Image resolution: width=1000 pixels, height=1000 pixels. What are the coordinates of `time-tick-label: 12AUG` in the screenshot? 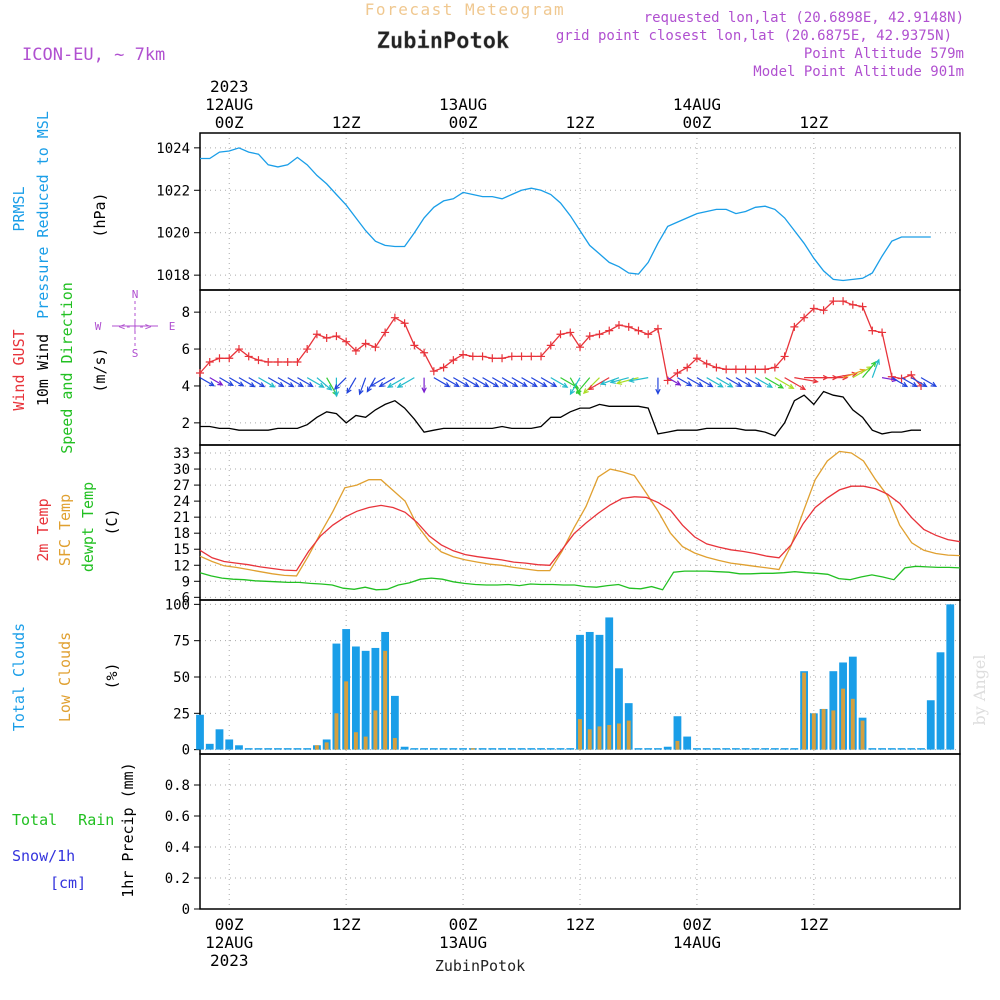 It's located at (229, 942).